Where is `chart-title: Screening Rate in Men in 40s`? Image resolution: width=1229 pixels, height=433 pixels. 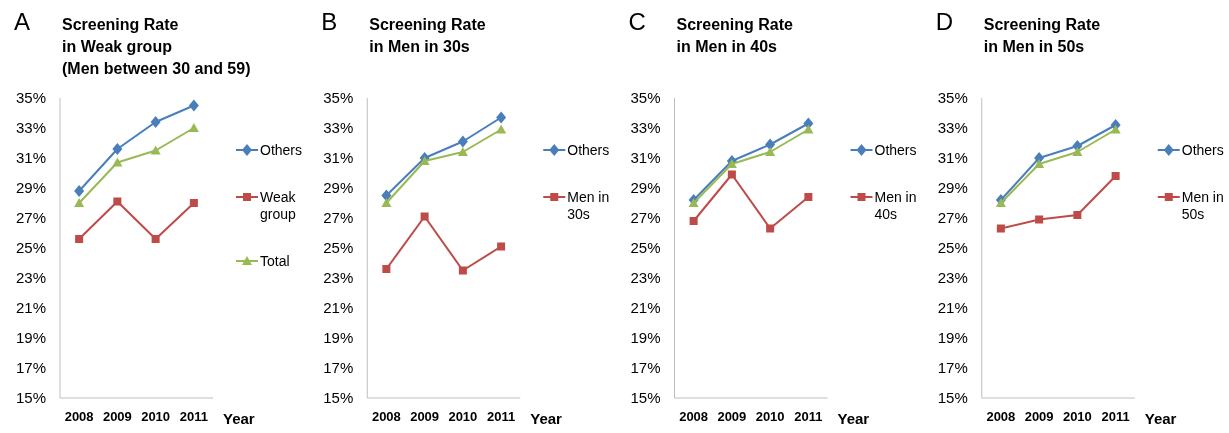
chart-title: Screening Rate in Men in 40s is located at coordinates (735, 35).